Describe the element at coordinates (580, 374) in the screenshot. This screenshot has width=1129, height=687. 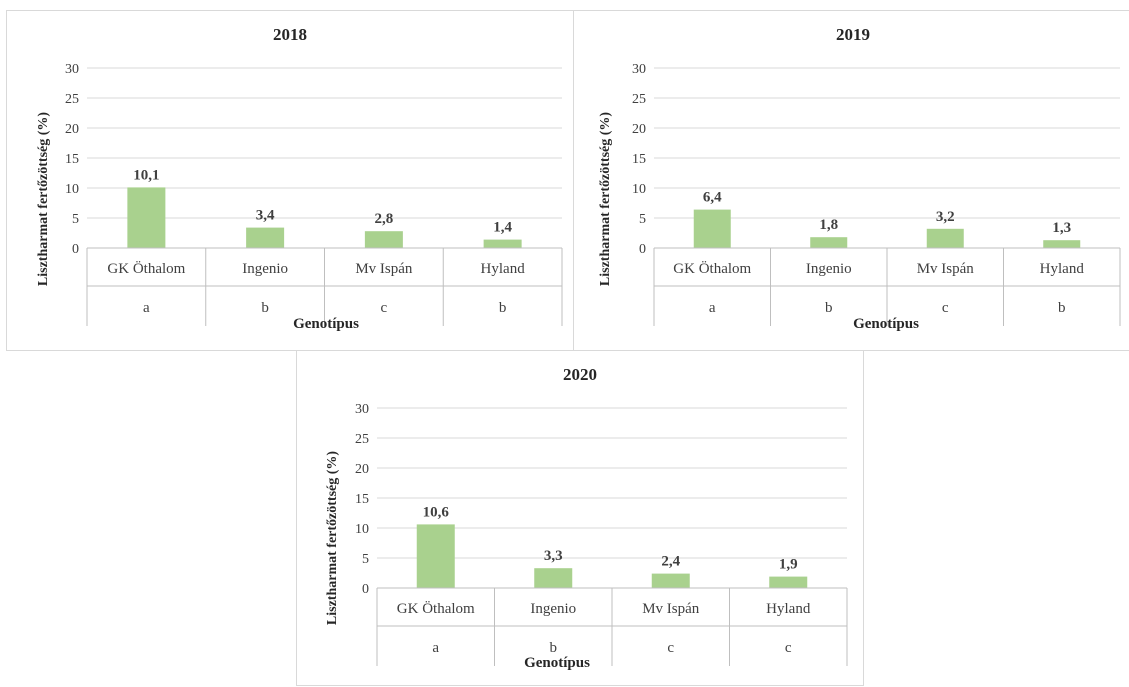
I see `chart-title: 2020` at that location.